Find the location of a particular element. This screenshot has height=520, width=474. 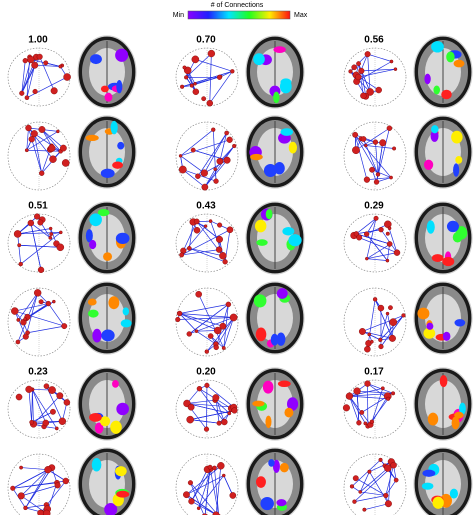

panel: 0.20 is located at coordinates (240, 441).